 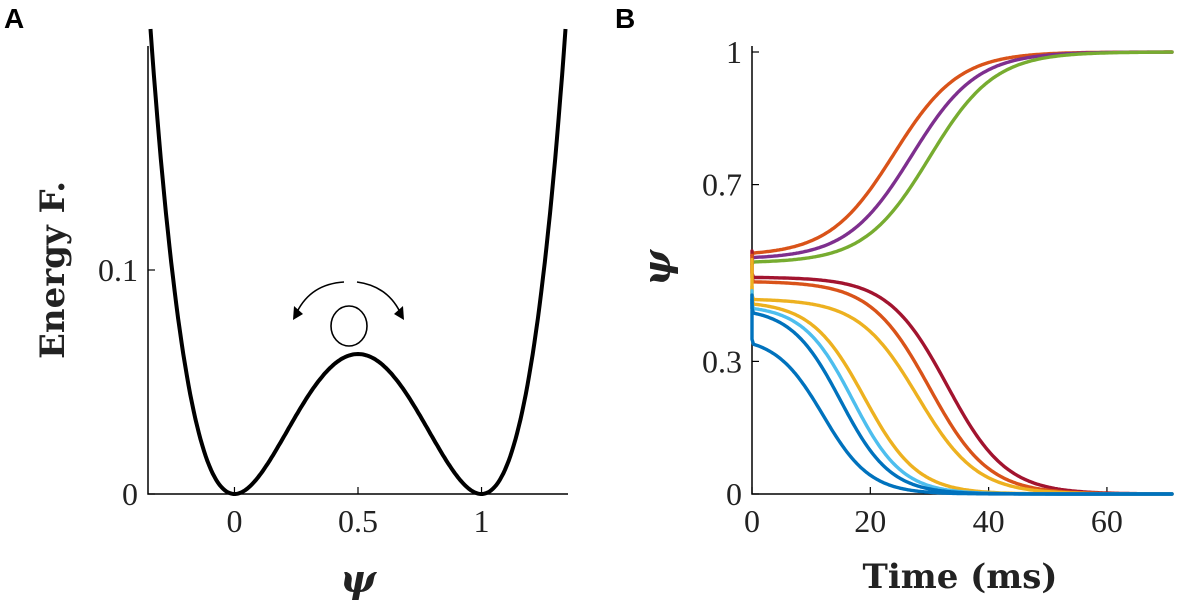 I want to click on panel-b-x-axis-label: Time (ms), so click(x=960, y=577).